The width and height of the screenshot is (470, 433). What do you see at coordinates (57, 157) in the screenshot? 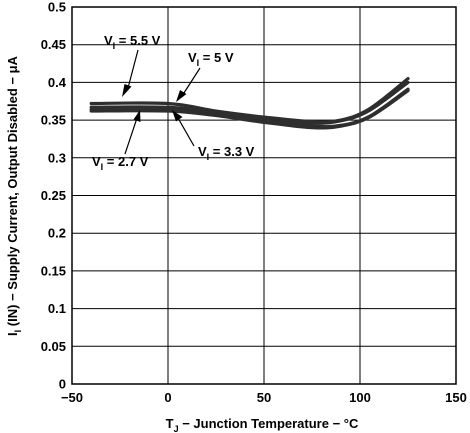
I see `y-tick-label: 0.3` at bounding box center [57, 157].